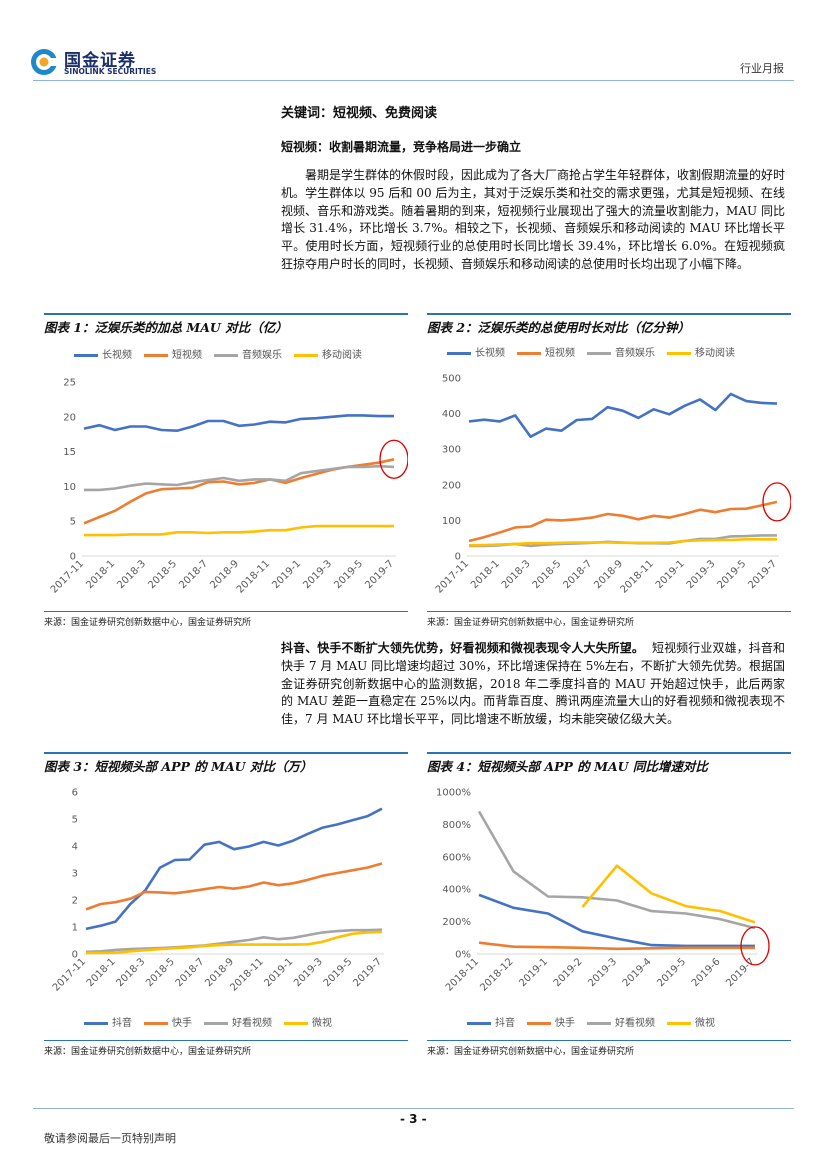 Image resolution: width=827 pixels, height=1170 pixels. What do you see at coordinates (462, 648) in the screenshot?
I see `section2-lead: 抖音、快手不断扩大领先优势，好看视频和微视表现令人大失所望。` at bounding box center [462, 648].